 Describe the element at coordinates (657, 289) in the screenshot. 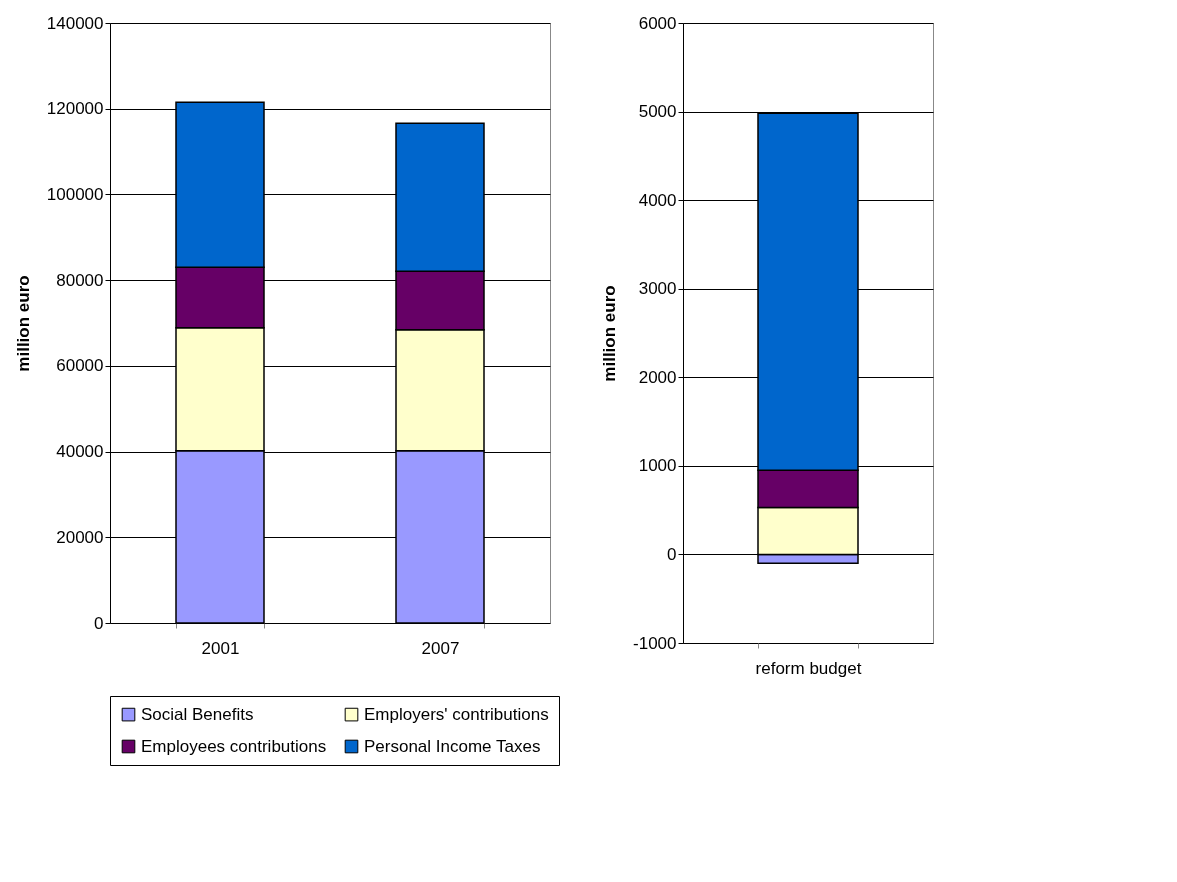

I see `y-tick-label: 3000` at that location.